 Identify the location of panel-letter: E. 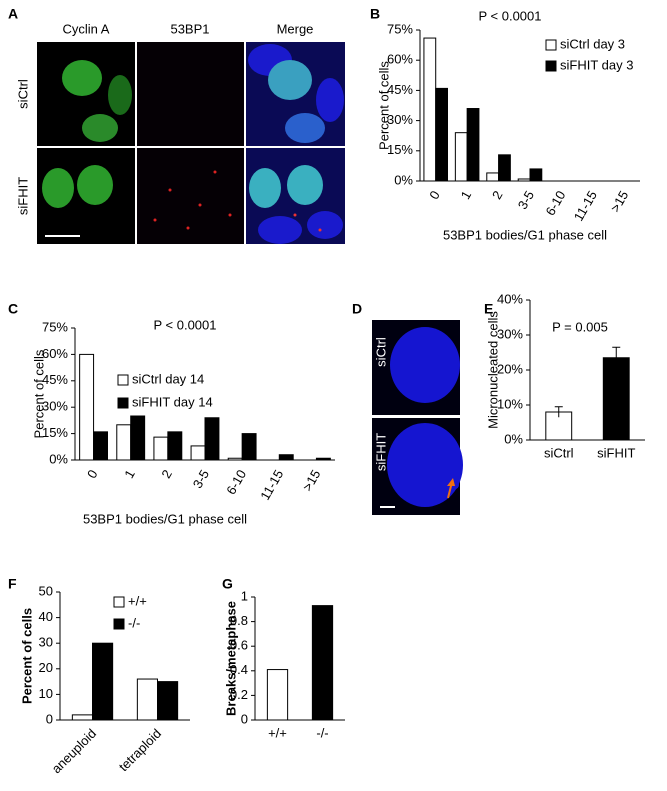
(488, 309).